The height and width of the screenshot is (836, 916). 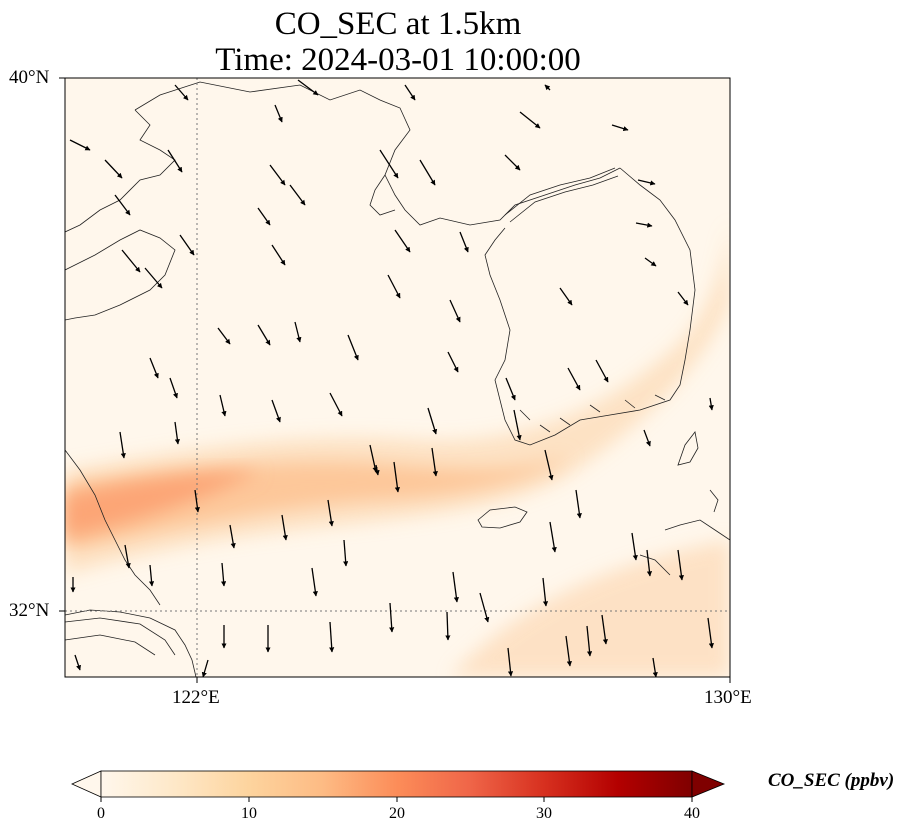 I want to click on liaodong-peninsula-tip, so click(x=382, y=195).